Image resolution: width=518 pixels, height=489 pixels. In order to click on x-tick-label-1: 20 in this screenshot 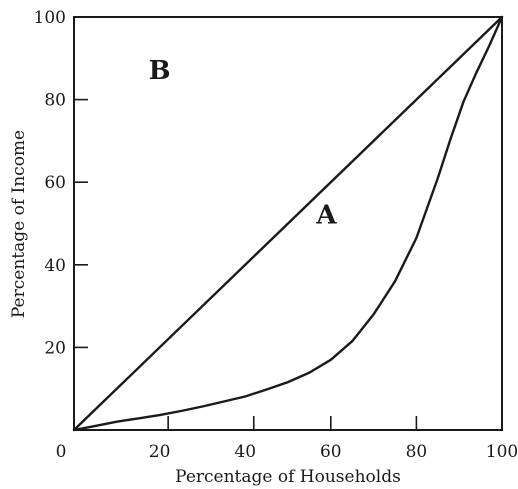, I will do `click(160, 452)`.